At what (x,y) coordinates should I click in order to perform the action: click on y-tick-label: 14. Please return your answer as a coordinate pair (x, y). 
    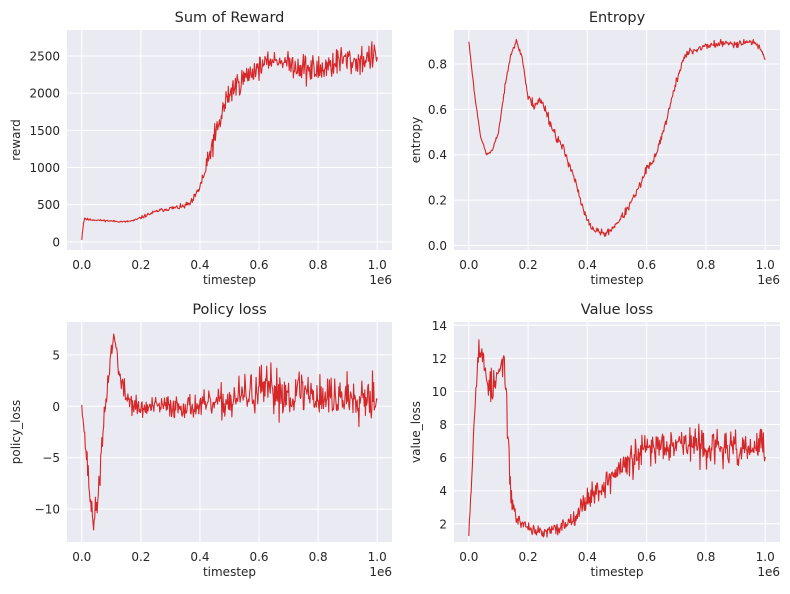
    Looking at the image, I should click on (439, 326).